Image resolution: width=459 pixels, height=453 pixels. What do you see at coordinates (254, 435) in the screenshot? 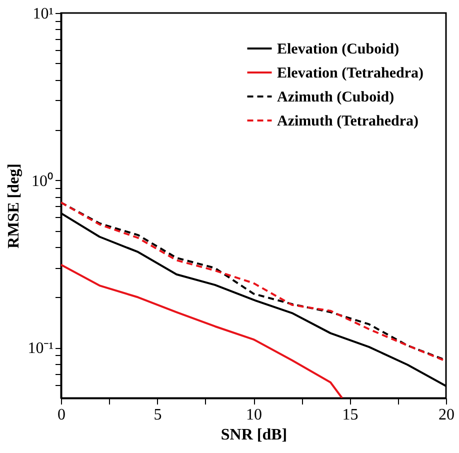
I see `x-axis-title: SNR [dB]` at bounding box center [254, 435].